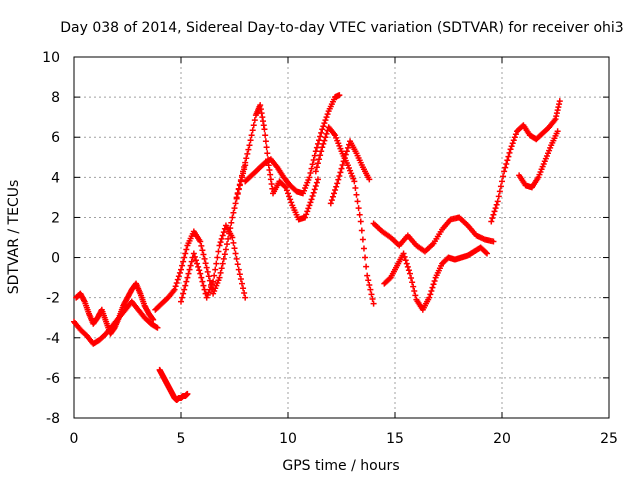  What do you see at coordinates (53, 419) in the screenshot?
I see `y-tick-label: -8` at bounding box center [53, 419].